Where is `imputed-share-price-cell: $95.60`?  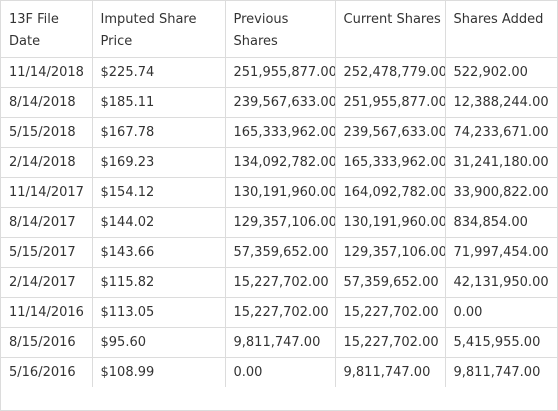
imputed-share-price-cell: $95.60 is located at coordinates (158, 342).